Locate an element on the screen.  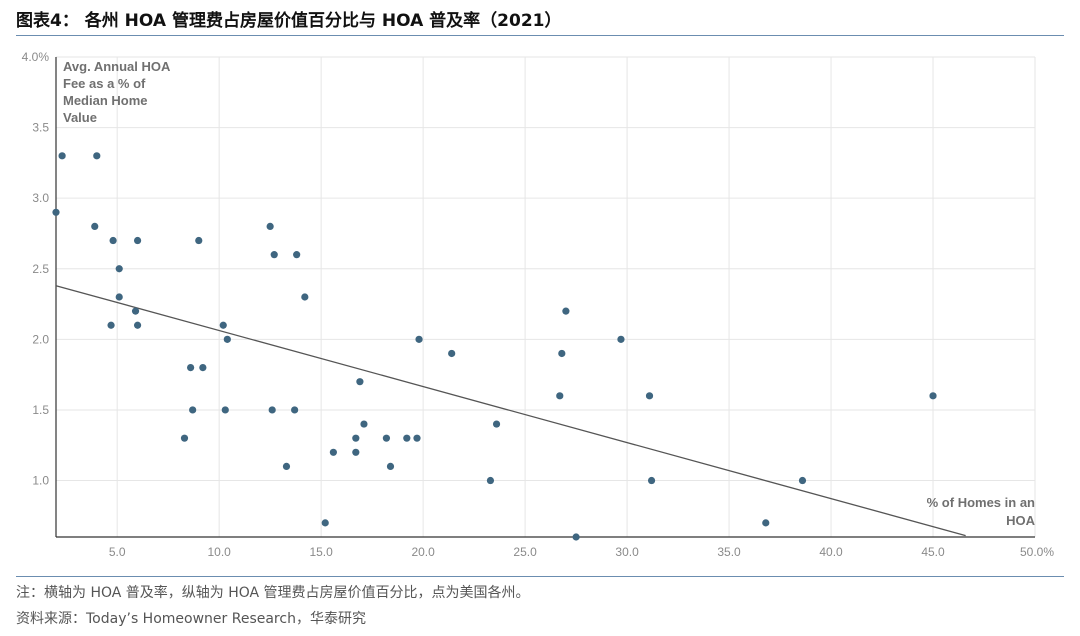
x-tick-label: 20.0 is located at coordinates (423, 552).